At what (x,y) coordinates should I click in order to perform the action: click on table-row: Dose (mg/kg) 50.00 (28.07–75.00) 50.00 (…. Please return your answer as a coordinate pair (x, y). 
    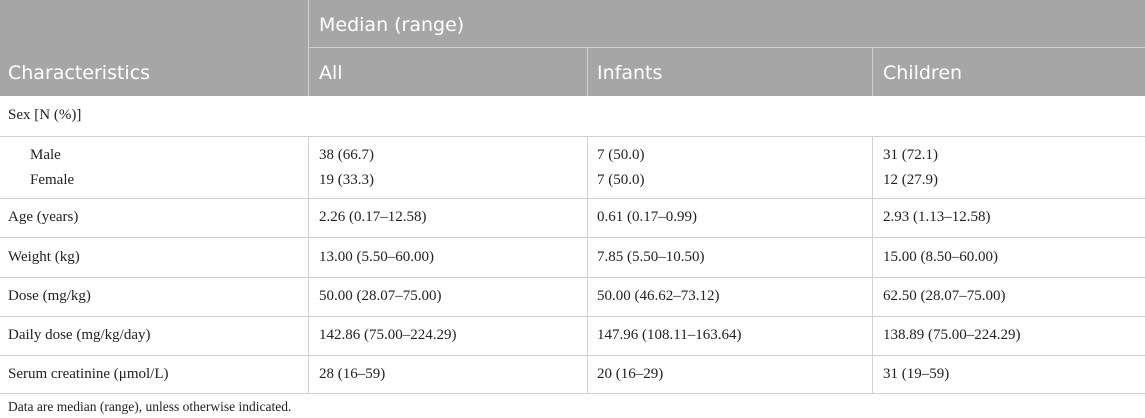
    Looking at the image, I should click on (572, 297).